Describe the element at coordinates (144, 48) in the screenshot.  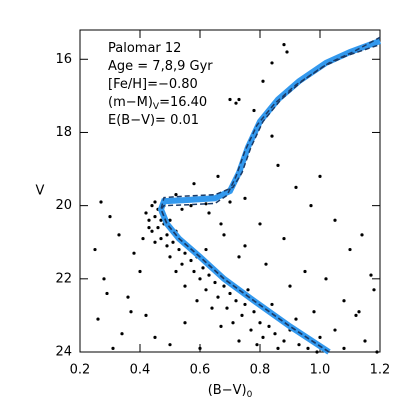
I see `annotation: Palomar 12` at that location.